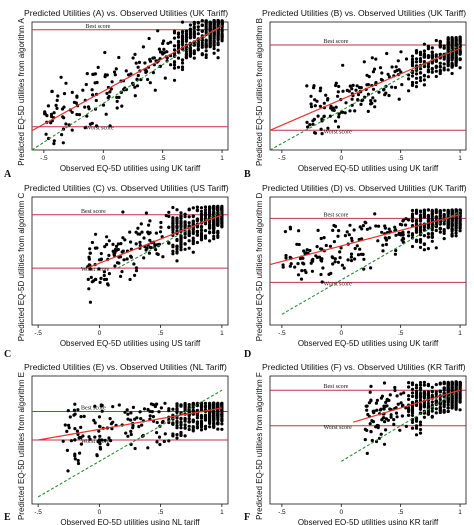 Image resolution: width=474 pixels, height=525 pixels. Describe the element at coordinates (412, 417) in the screenshot. I see `scatter-points` at that location.